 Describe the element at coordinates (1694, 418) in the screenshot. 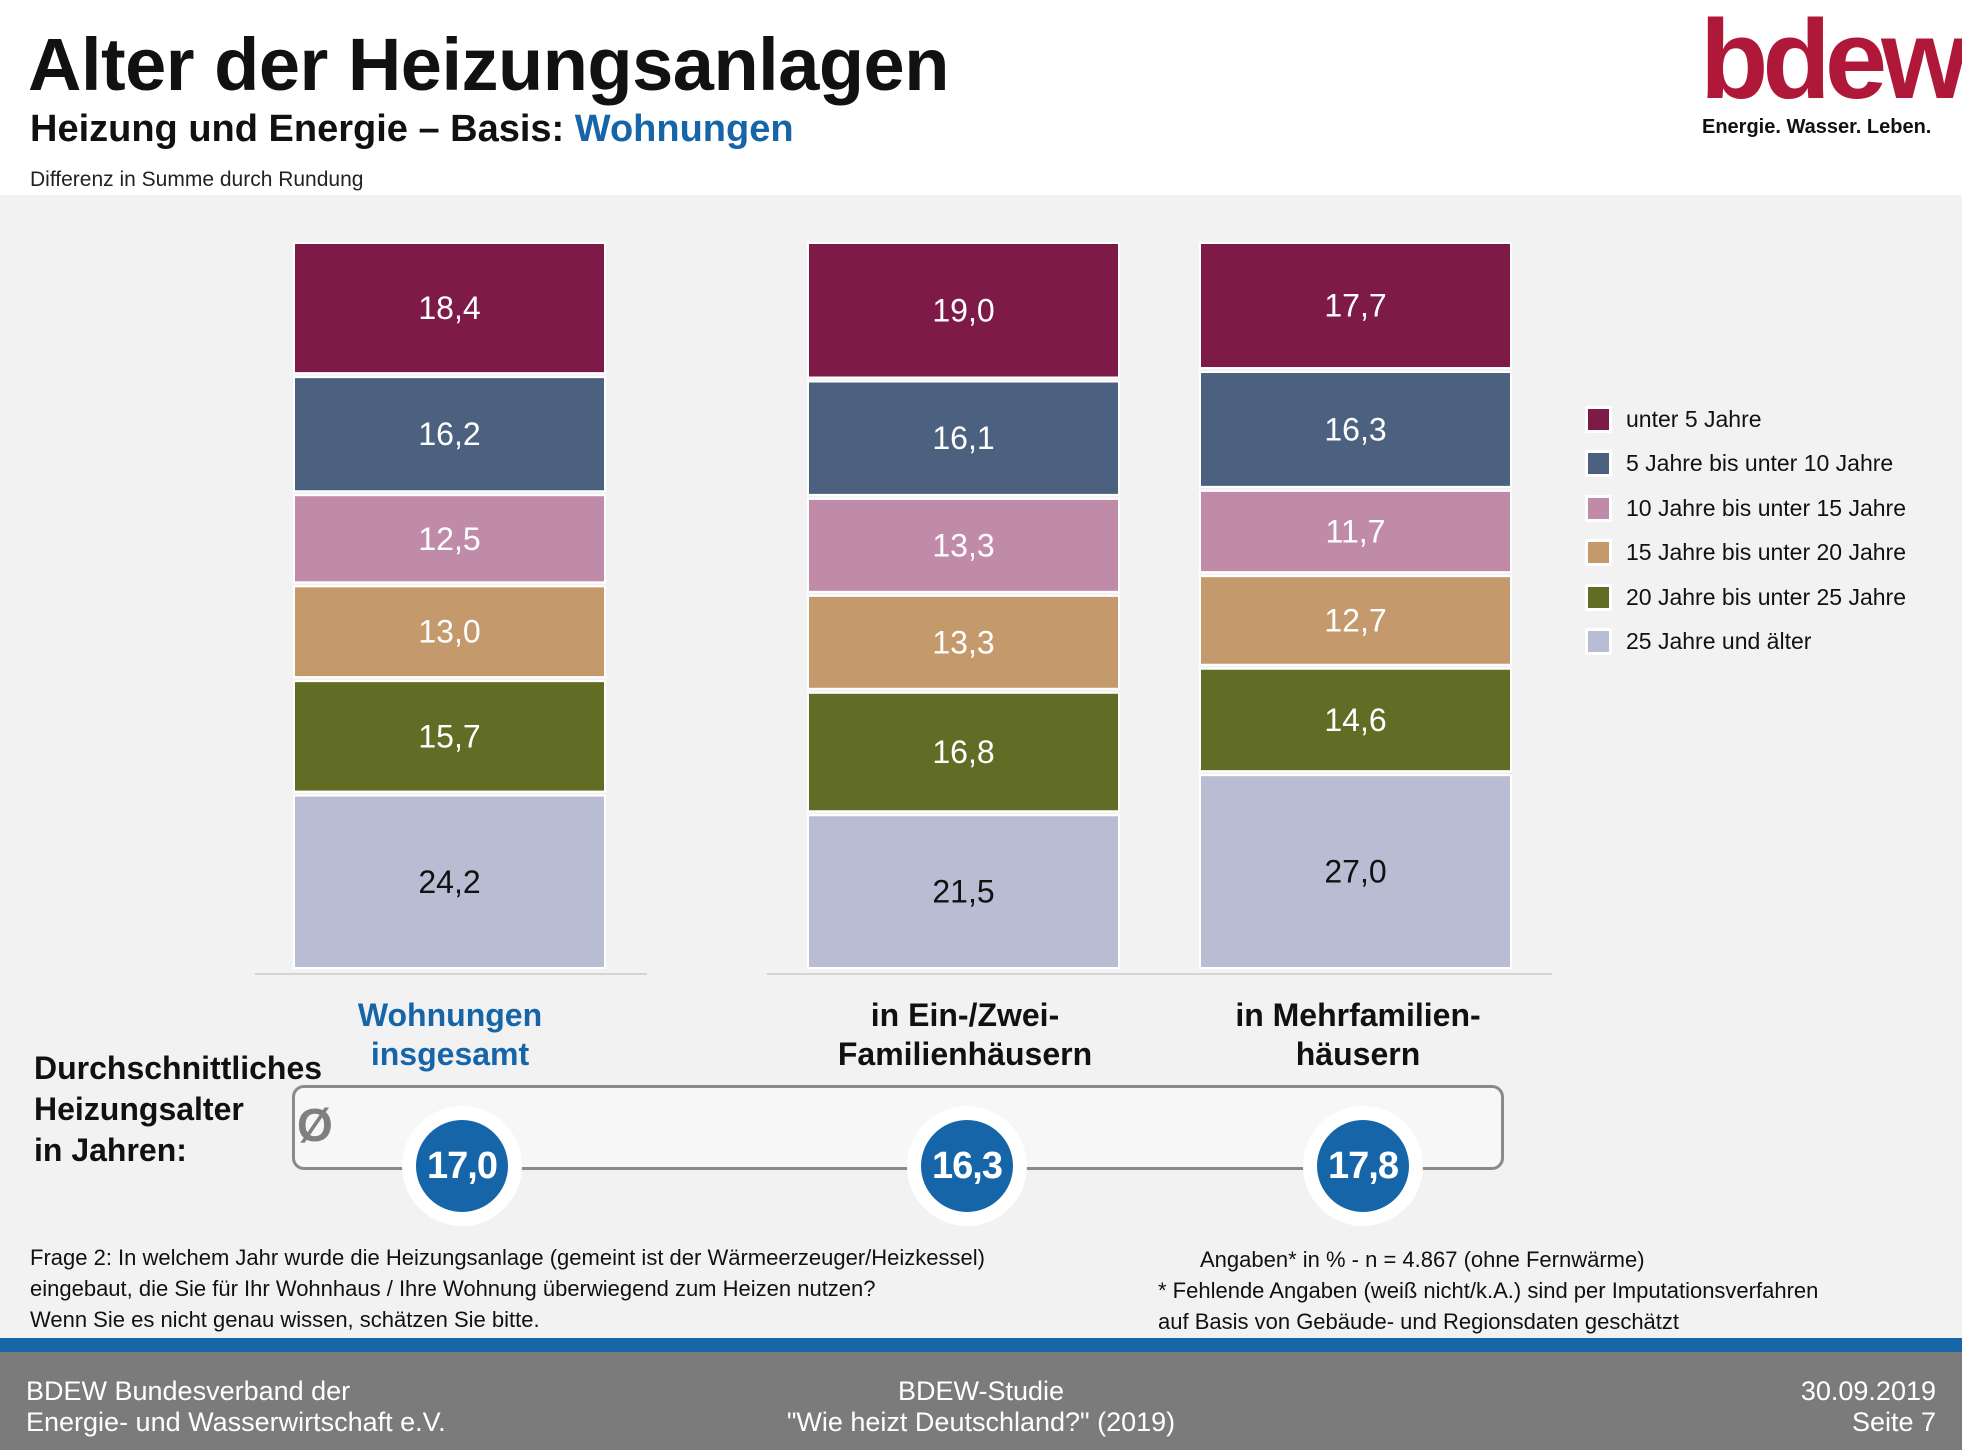

I see `legend-label: unter 5 Jahre` at that location.